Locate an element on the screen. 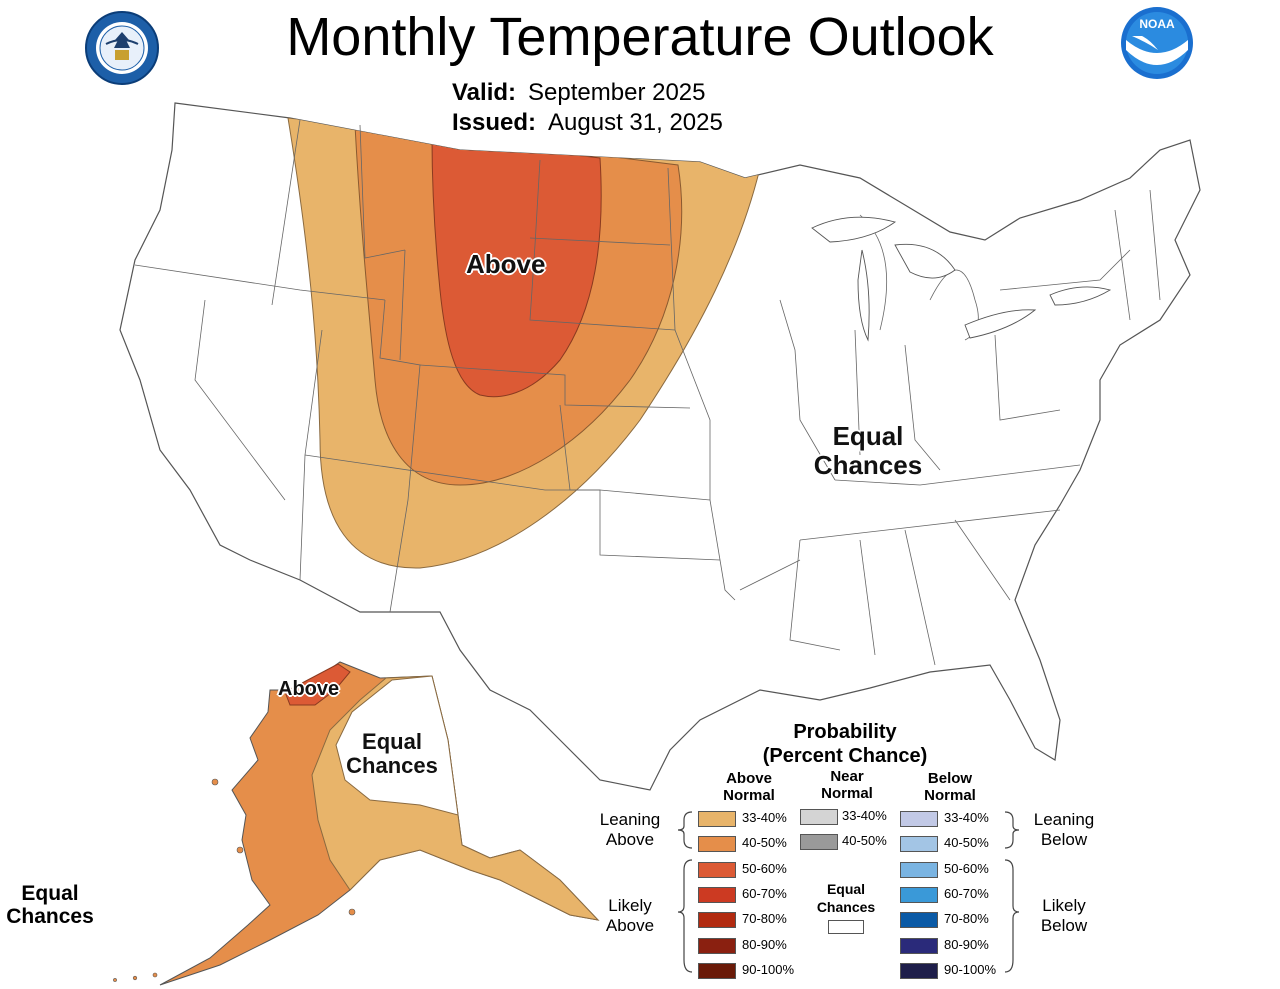  below-normal-label: 40-50% is located at coordinates (966, 843).